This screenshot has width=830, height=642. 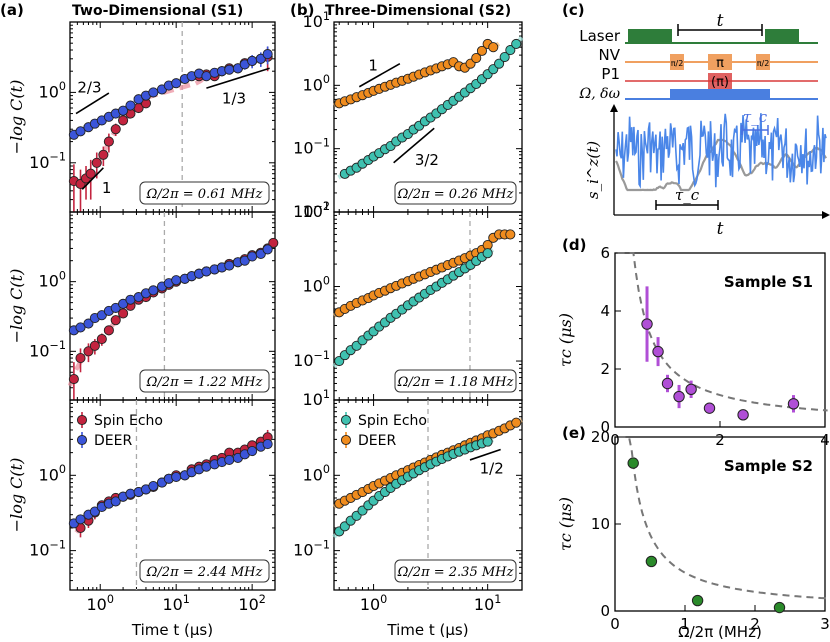 I want to click on y-tick-label: 20, so click(x=600, y=437).